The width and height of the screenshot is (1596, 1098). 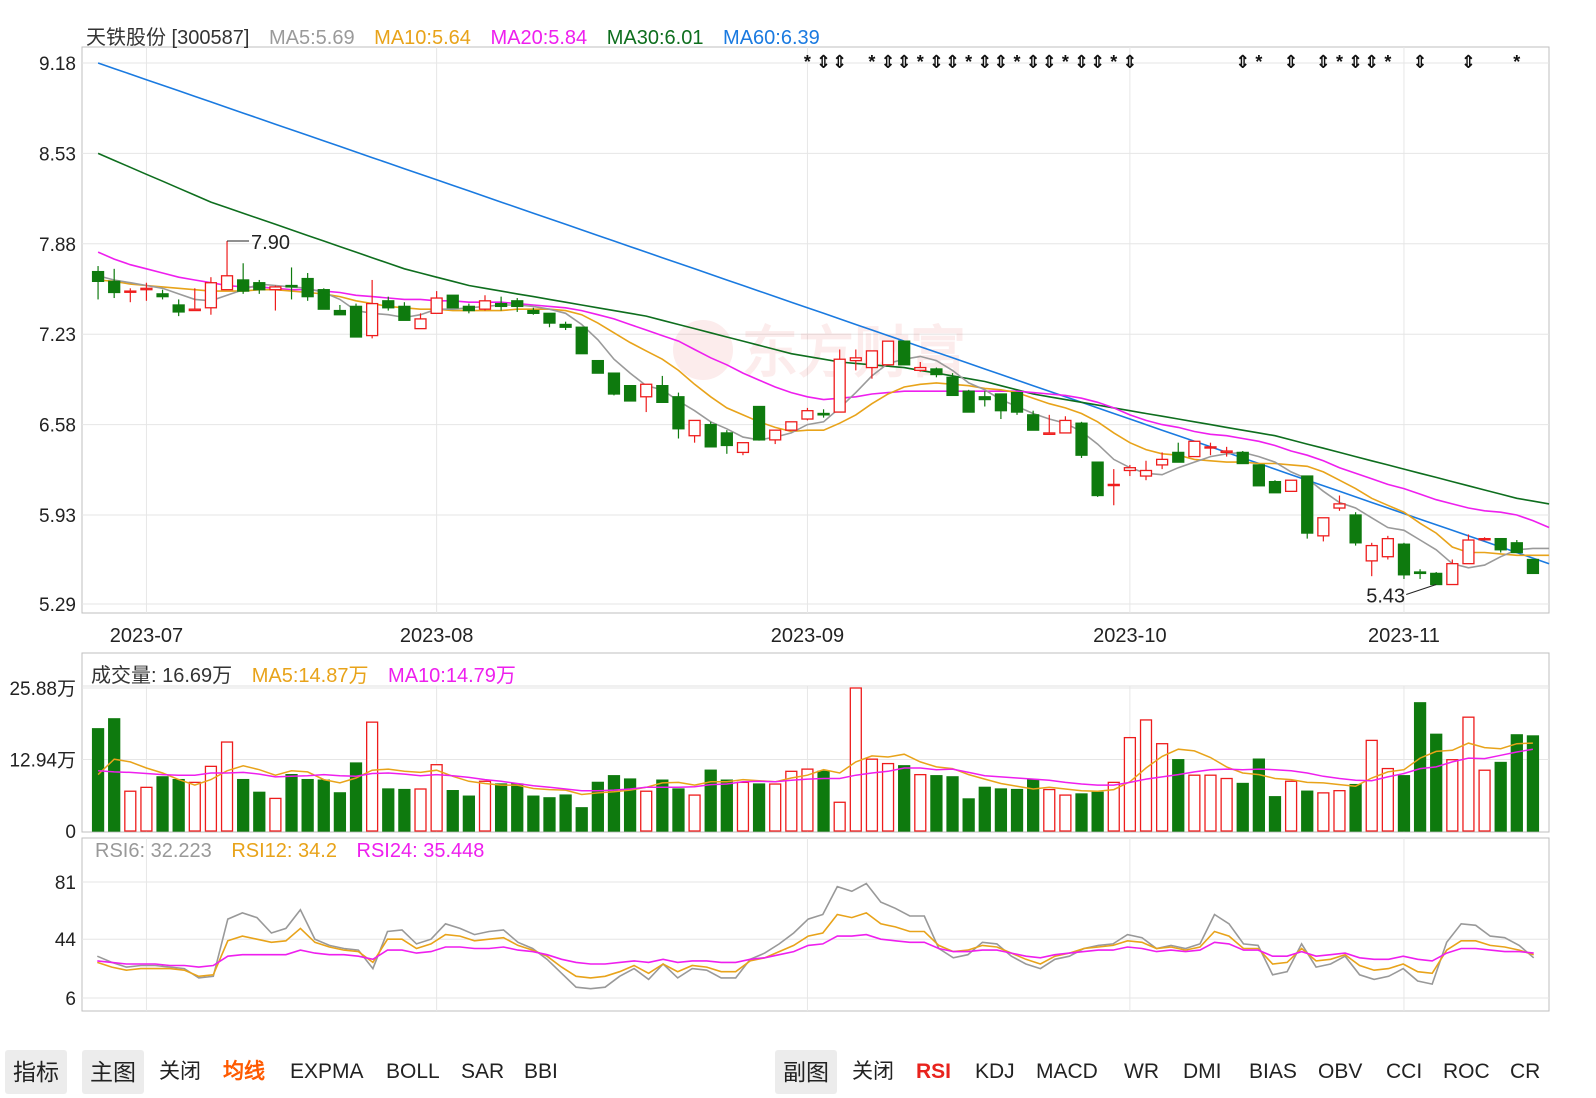 What do you see at coordinates (1466, 1071) in the screenshot?
I see `roc-button: ROC` at bounding box center [1466, 1071].